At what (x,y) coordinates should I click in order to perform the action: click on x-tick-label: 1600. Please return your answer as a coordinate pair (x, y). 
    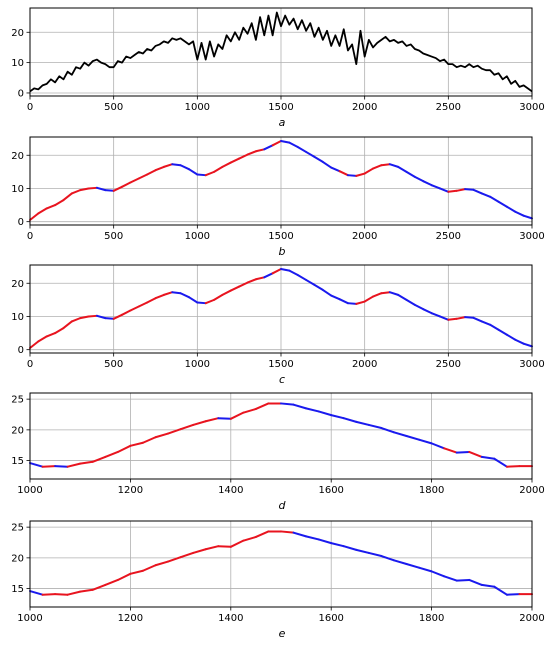
    Looking at the image, I should click on (330, 618).